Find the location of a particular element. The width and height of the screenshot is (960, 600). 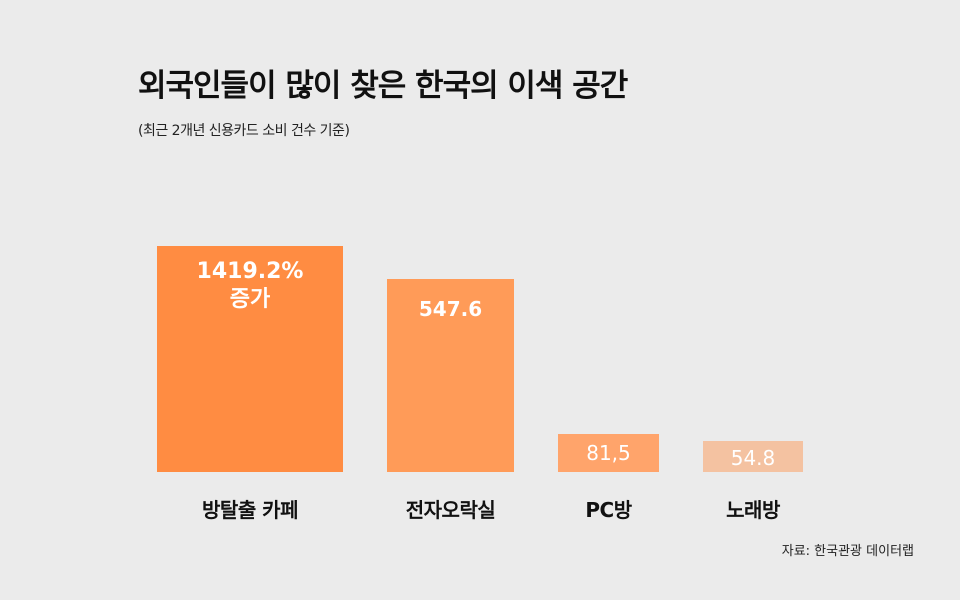

chart-subtitle: (최근 2개년 신용카드 소비 건수 기준) is located at coordinates (244, 131).